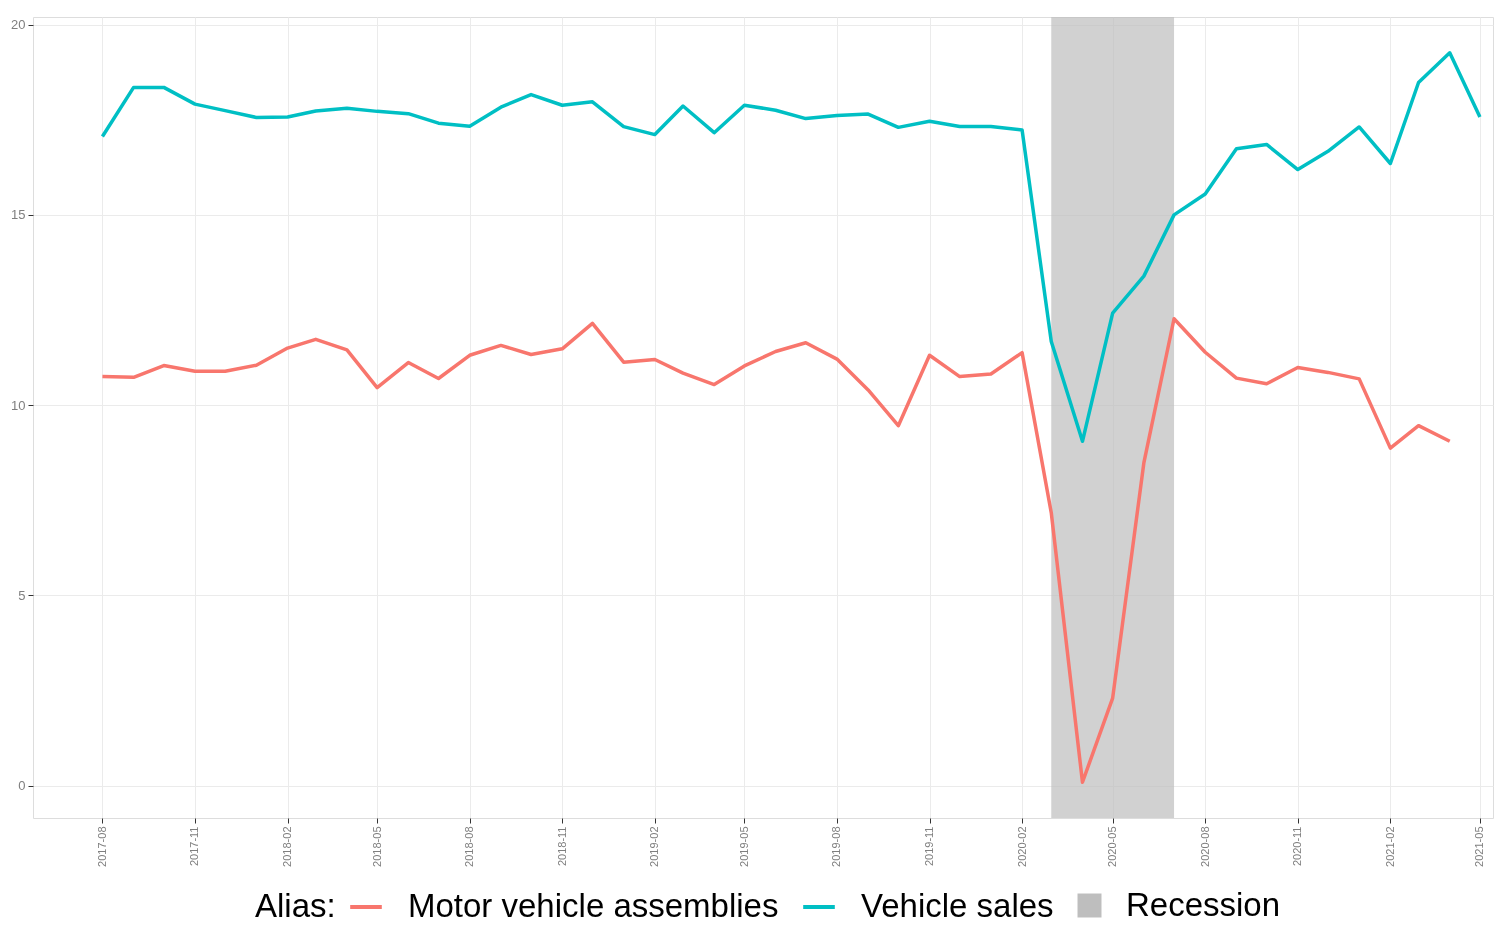 The width and height of the screenshot is (1495, 949). I want to click on x-tick-label: 2018-05, so click(376, 846).